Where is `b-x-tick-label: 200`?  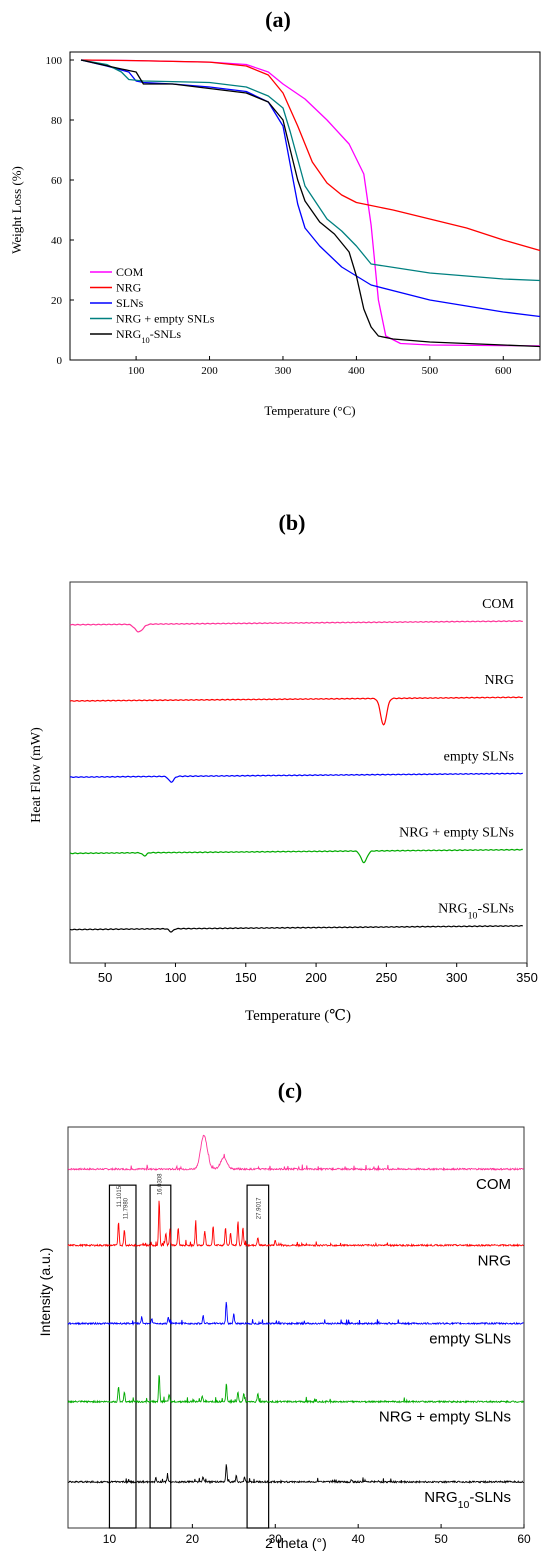
b-x-tick-label: 200 is located at coordinates (316, 977).